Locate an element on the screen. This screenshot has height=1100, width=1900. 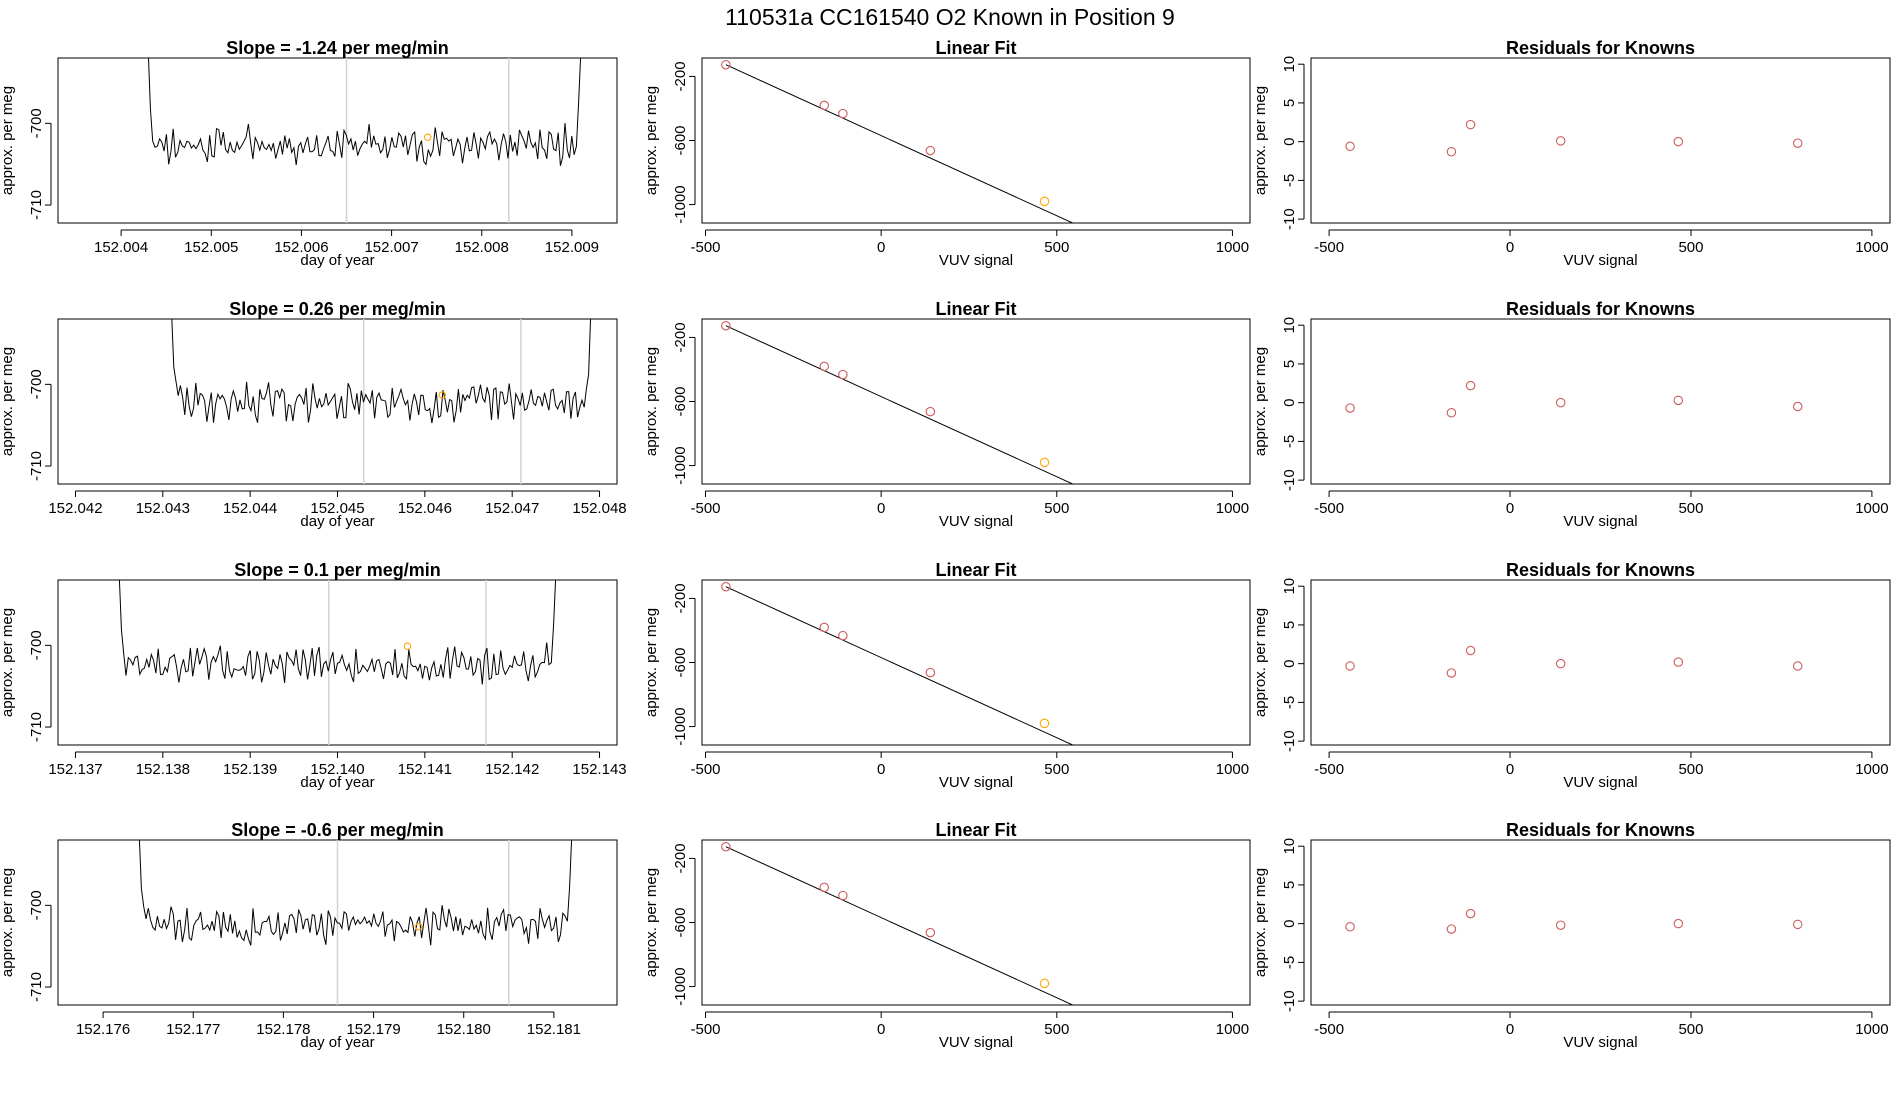
panel-title: Slope = 0.26 per meg/min is located at coordinates (337, 309).